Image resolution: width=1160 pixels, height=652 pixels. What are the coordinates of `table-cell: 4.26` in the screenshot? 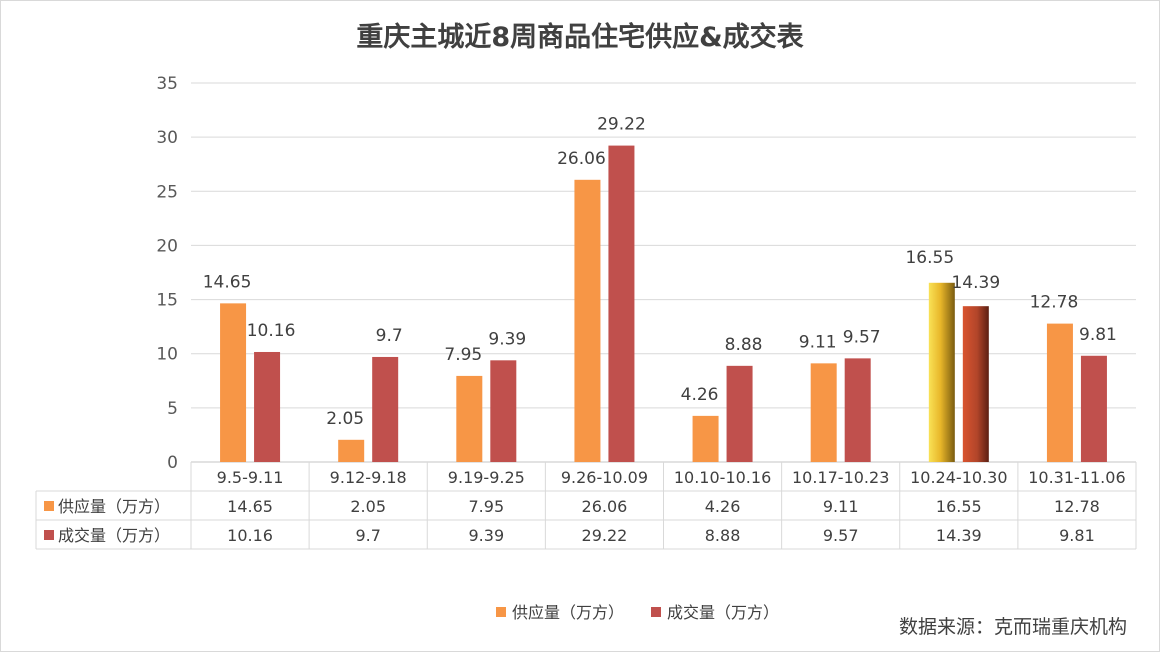 It's located at (723, 506).